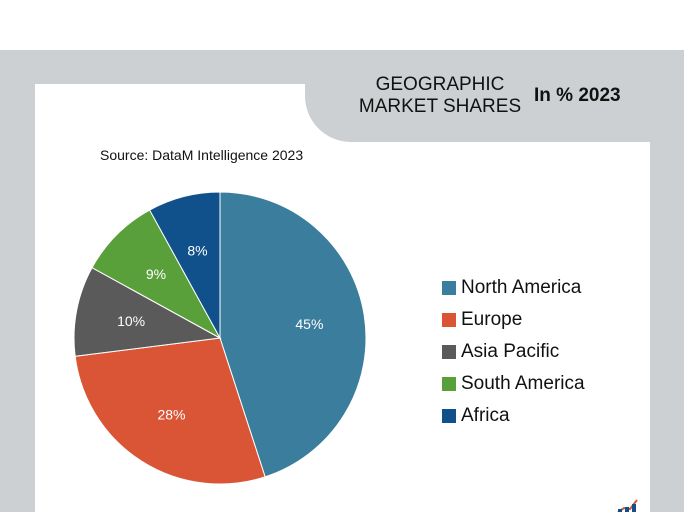 The height and width of the screenshot is (524, 684). I want to click on pie-slice-africa, so click(184, 265).